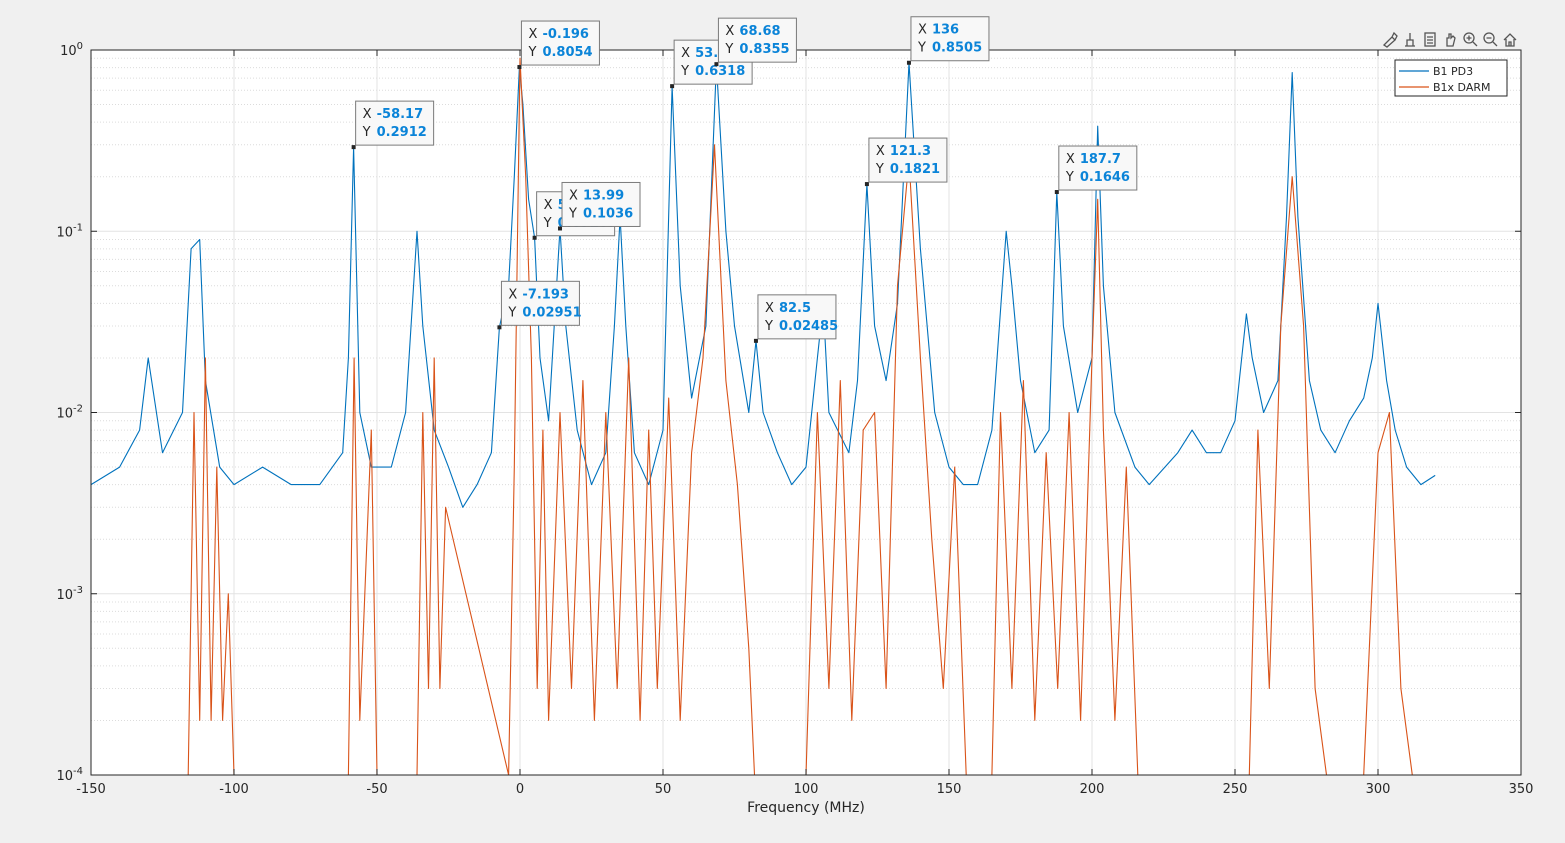 This screenshot has width=1565, height=843. I want to click on legend-box, so click(1451, 78).